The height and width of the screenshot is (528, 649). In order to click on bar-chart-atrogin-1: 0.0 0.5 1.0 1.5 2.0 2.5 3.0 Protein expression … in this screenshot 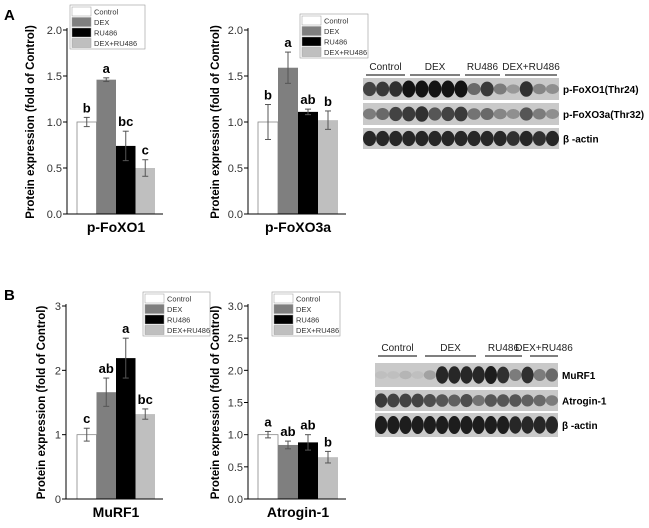, I will do `click(278, 405)`.